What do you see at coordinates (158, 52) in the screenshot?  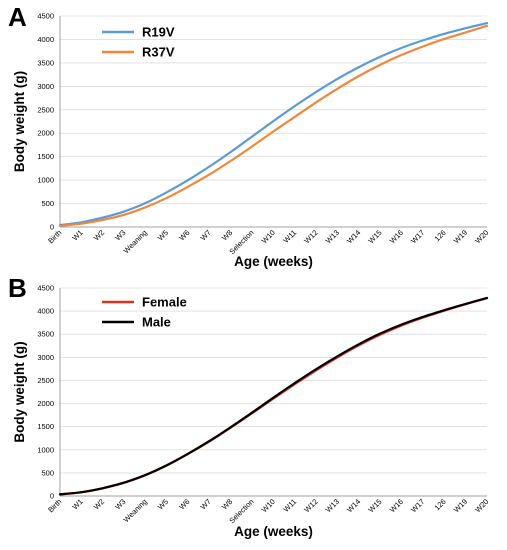 I see `legend-label-r37v: R37V` at bounding box center [158, 52].